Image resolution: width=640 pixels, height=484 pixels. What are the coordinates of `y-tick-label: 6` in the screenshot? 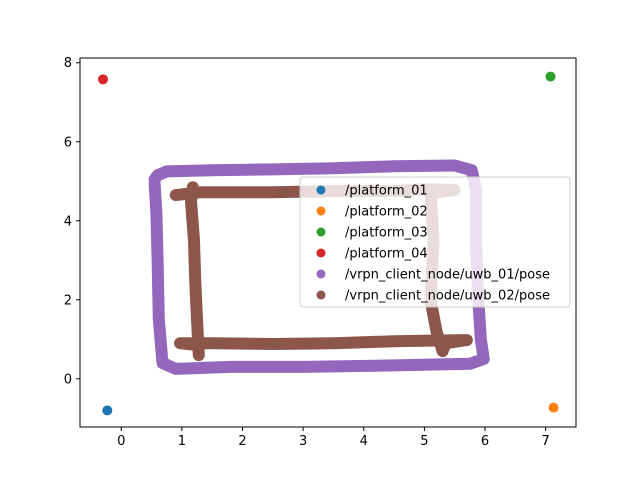 It's located at (68, 142).